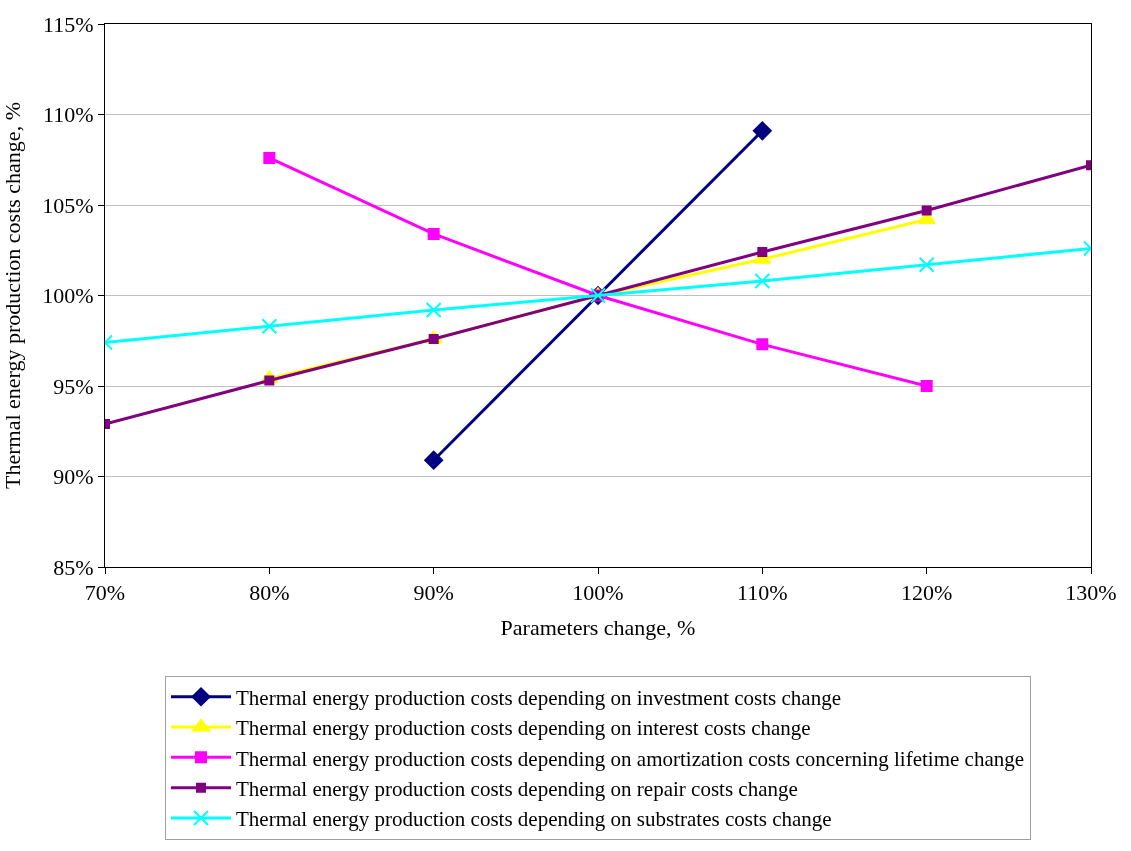 The width and height of the screenshot is (1131, 851). Describe the element at coordinates (269, 593) in the screenshot. I see `x-tick-label: 80%` at that location.